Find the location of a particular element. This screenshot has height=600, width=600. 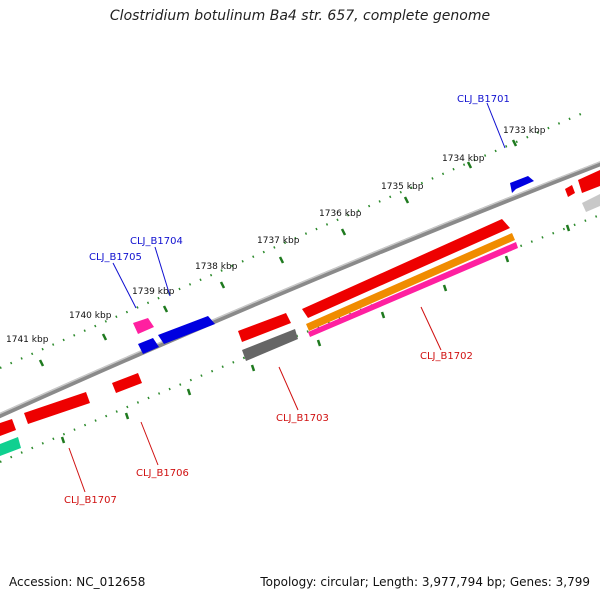

gene-label-clj-b1702: CLJ_B1702 is located at coordinates (446, 356).